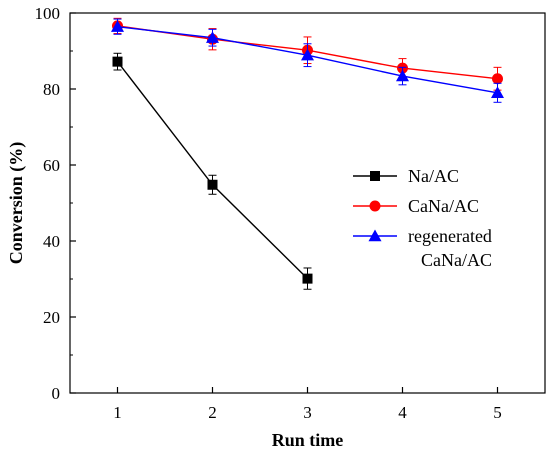 This screenshot has width=550, height=454. Describe the element at coordinates (497, 412) in the screenshot. I see `x-tick-label: 5` at that location.